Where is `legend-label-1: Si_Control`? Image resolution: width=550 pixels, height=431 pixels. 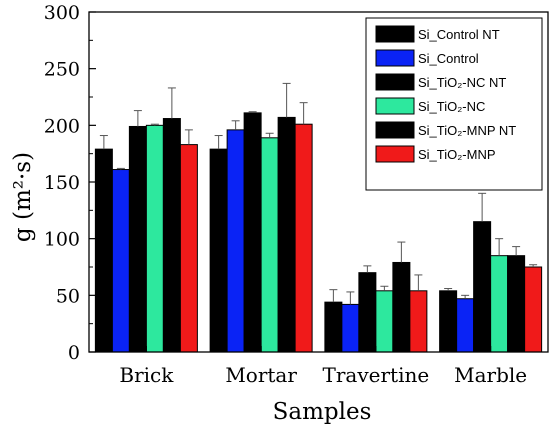 legend-label-1: Si_Control is located at coordinates (448, 58).